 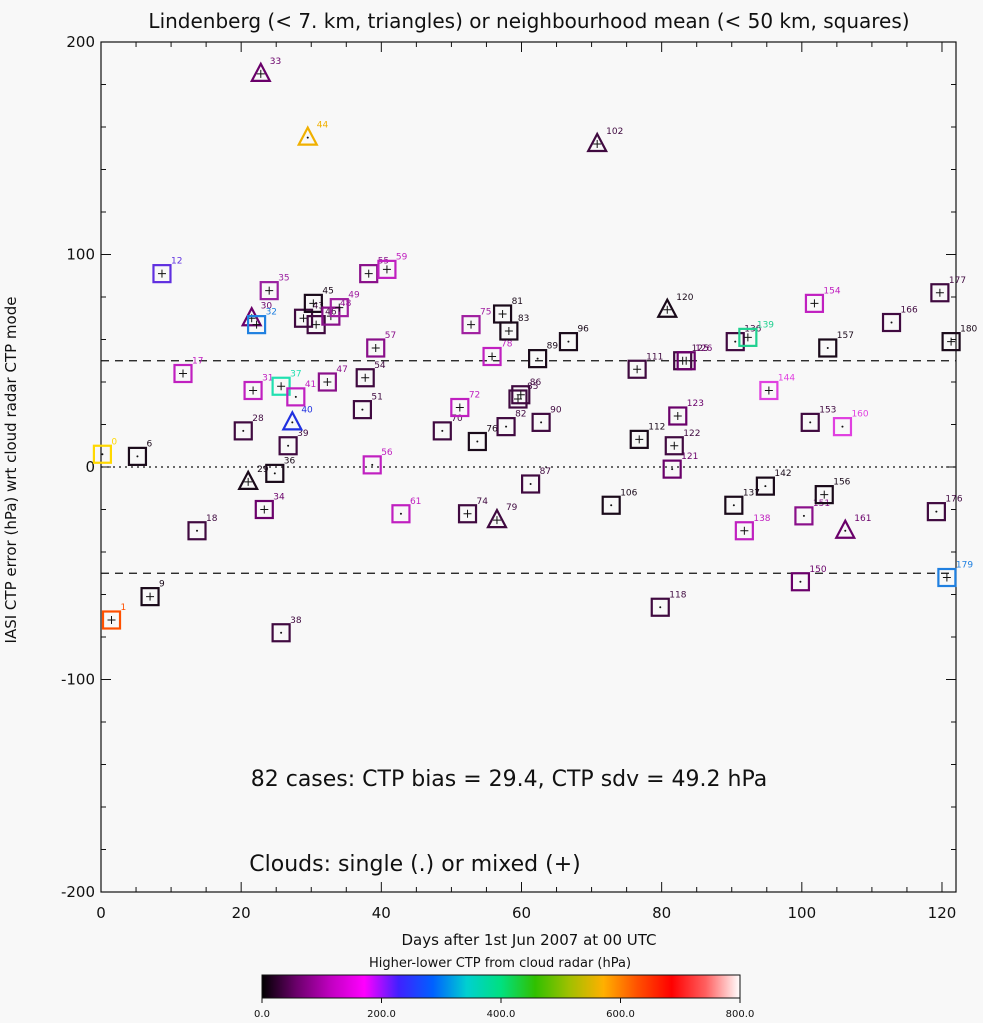 What do you see at coordinates (474, 396) in the screenshot?
I see `point-label: 72` at bounding box center [474, 396].